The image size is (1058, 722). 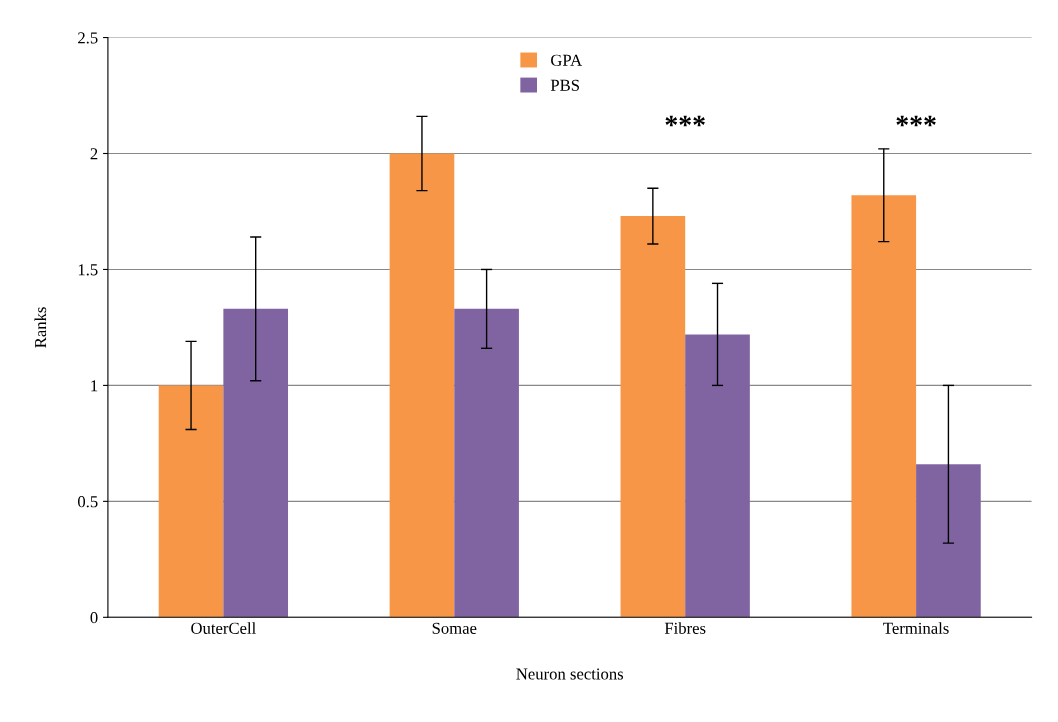 What do you see at coordinates (223, 628) in the screenshot?
I see `x-tick-label: OuterCell` at bounding box center [223, 628].